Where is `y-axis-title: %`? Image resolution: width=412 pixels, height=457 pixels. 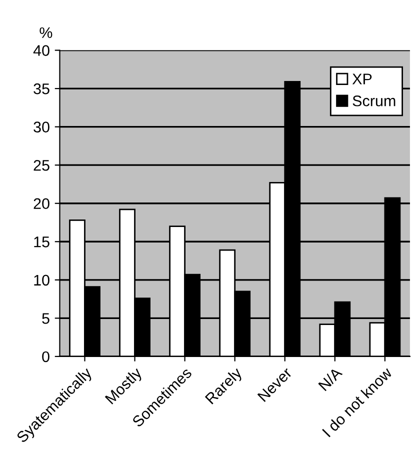 y-axis-title: % is located at coordinates (46, 32).